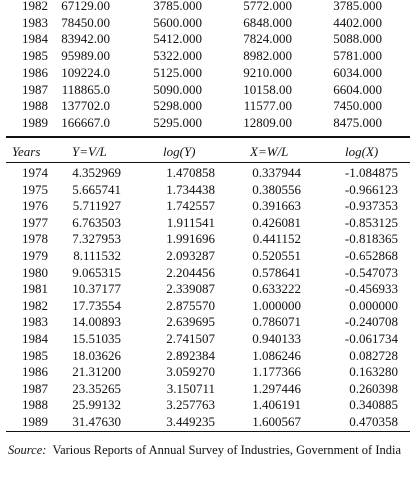 The width and height of the screenshot is (417, 480). I want to click on value-cell: 1.000000, so click(276, 305).